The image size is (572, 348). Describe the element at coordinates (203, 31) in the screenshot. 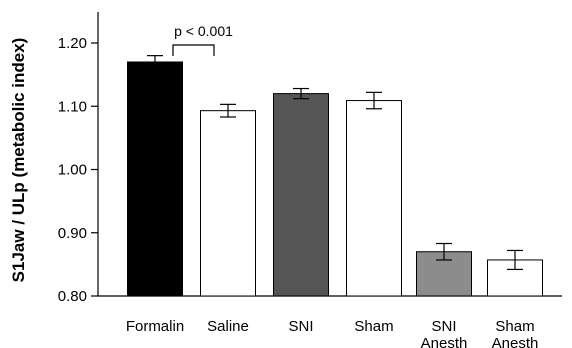

I see `significance-label: p < 0.001` at that location.